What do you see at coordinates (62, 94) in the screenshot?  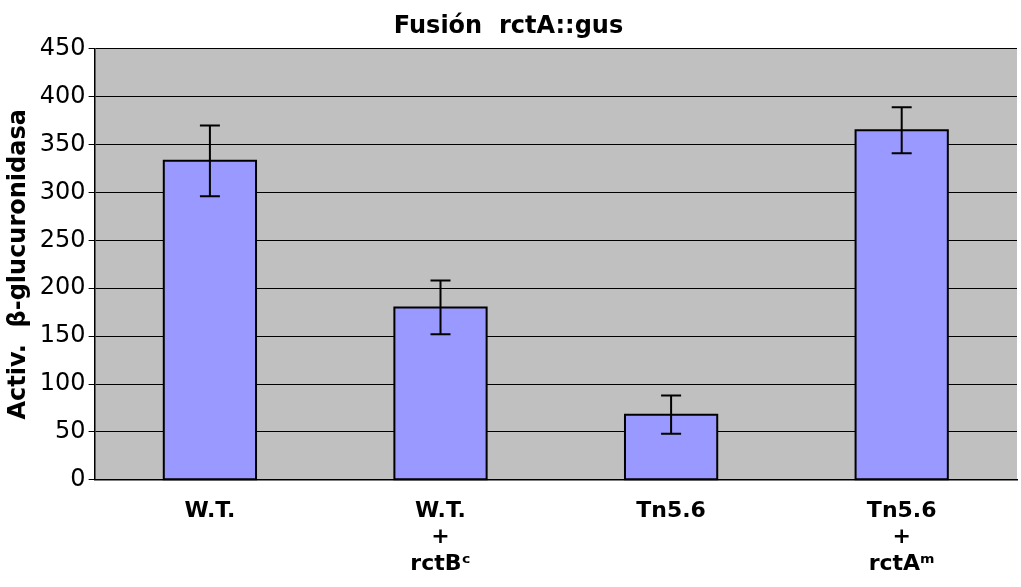 I see `y-tick-label: 400` at bounding box center [62, 94].